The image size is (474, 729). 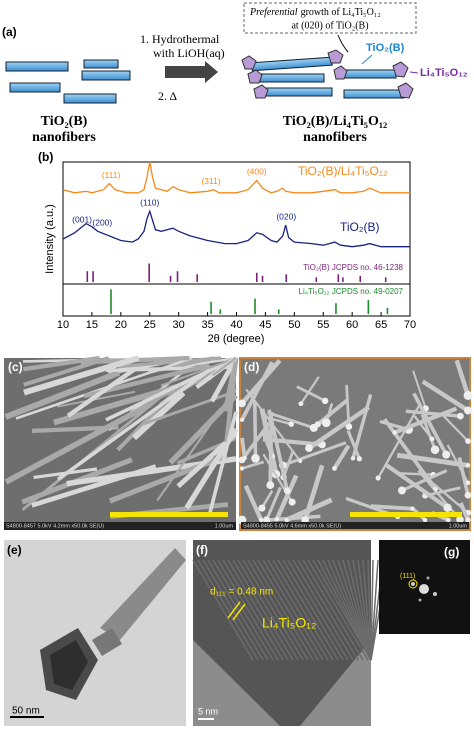 I want to click on panel-f: d₁₁₁ = 0.48 nm Li₄Ti₅O₁₂ 5 nm (f), so click(x=290, y=633).